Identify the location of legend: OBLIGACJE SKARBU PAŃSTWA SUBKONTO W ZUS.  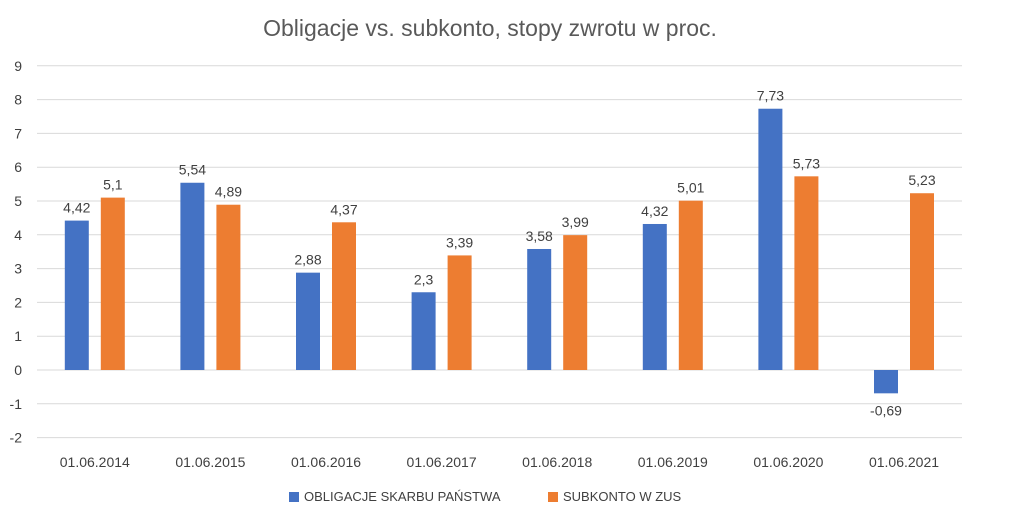
(485, 496).